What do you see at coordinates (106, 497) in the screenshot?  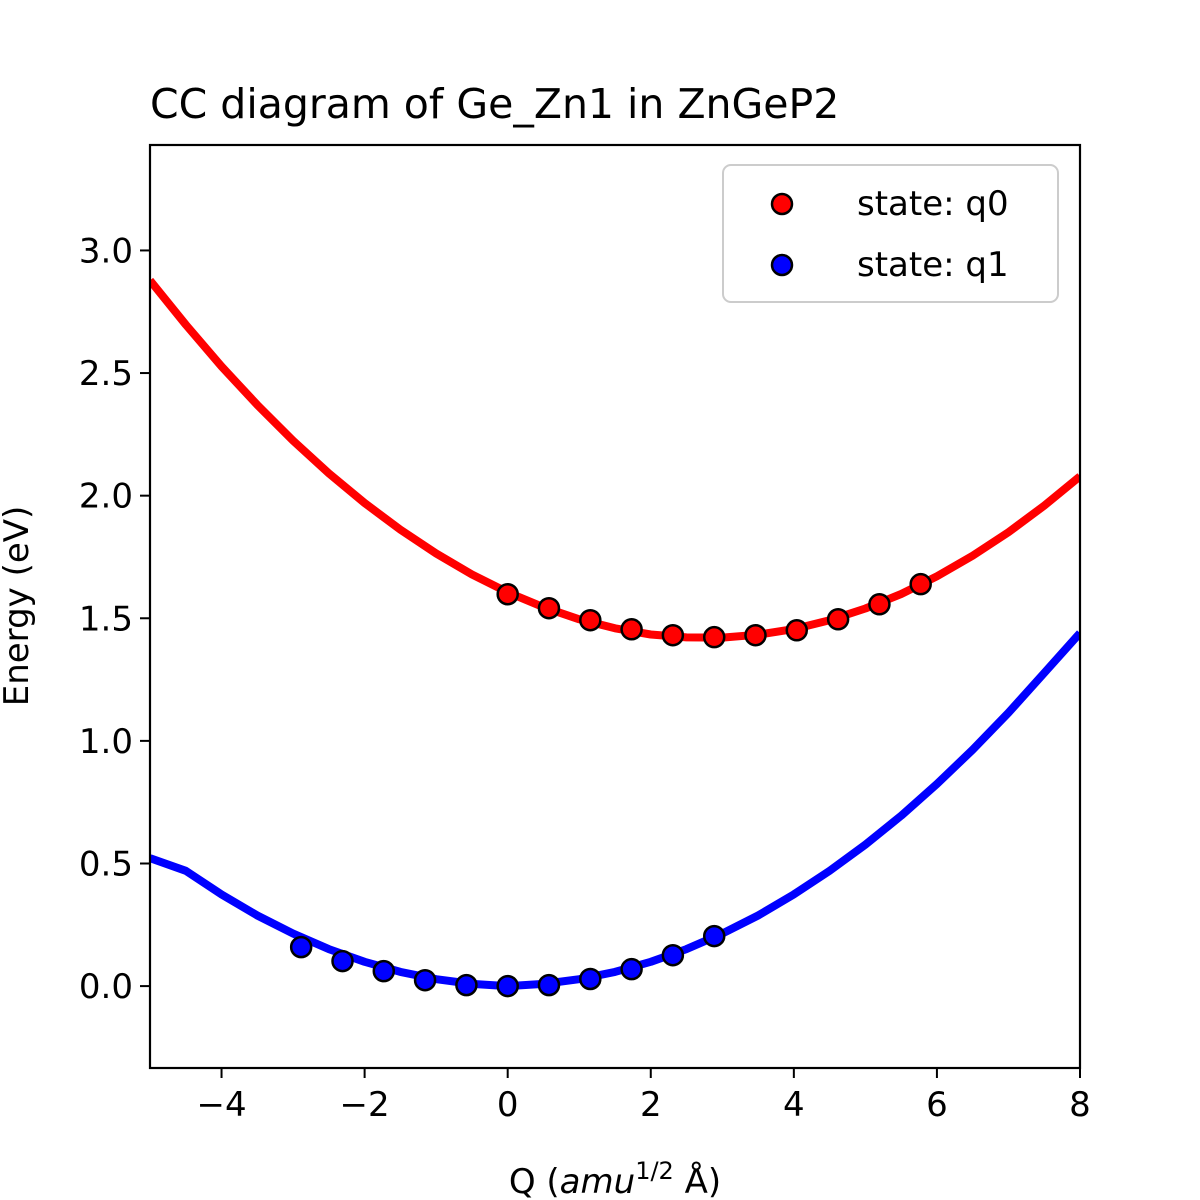 I see `y-tick-label: 2.0` at bounding box center [106, 497].